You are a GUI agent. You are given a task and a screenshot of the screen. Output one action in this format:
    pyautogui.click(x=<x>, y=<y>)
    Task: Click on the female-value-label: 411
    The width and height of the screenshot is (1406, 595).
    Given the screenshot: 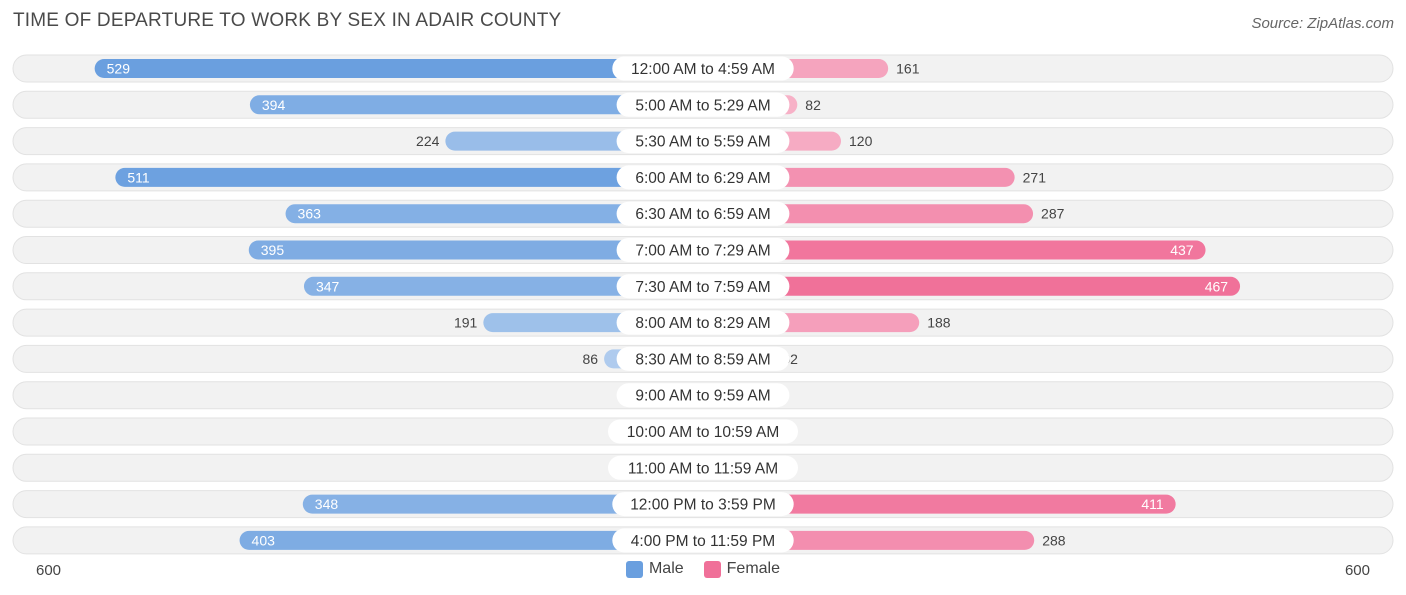 What is the action you would take?
    pyautogui.click(x=1152, y=504)
    